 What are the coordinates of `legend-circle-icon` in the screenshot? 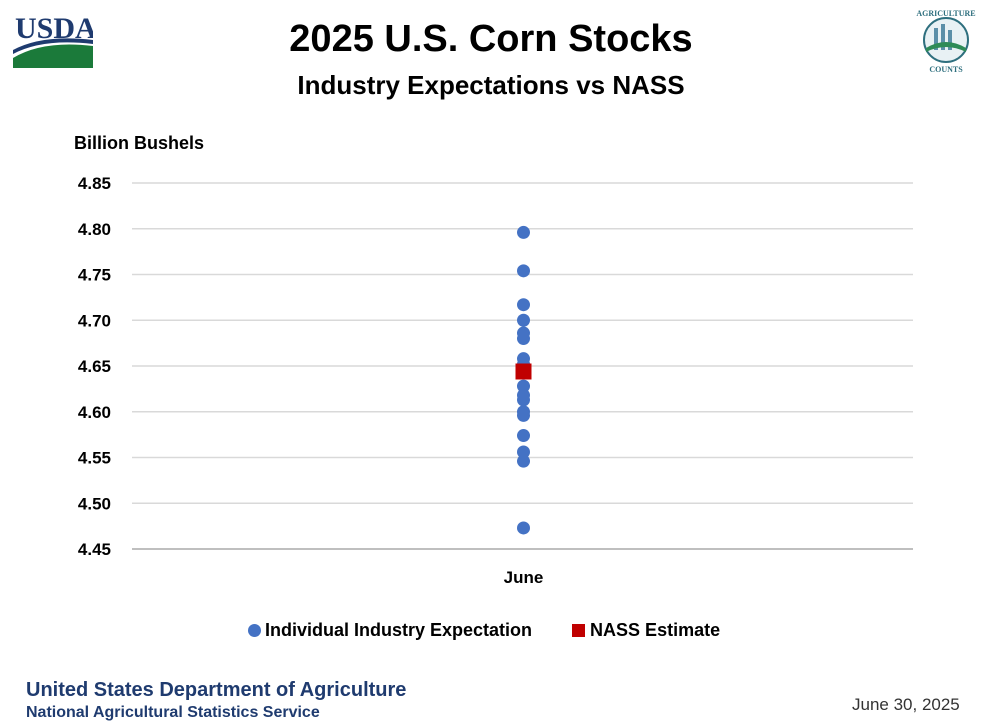 It's located at (254, 630).